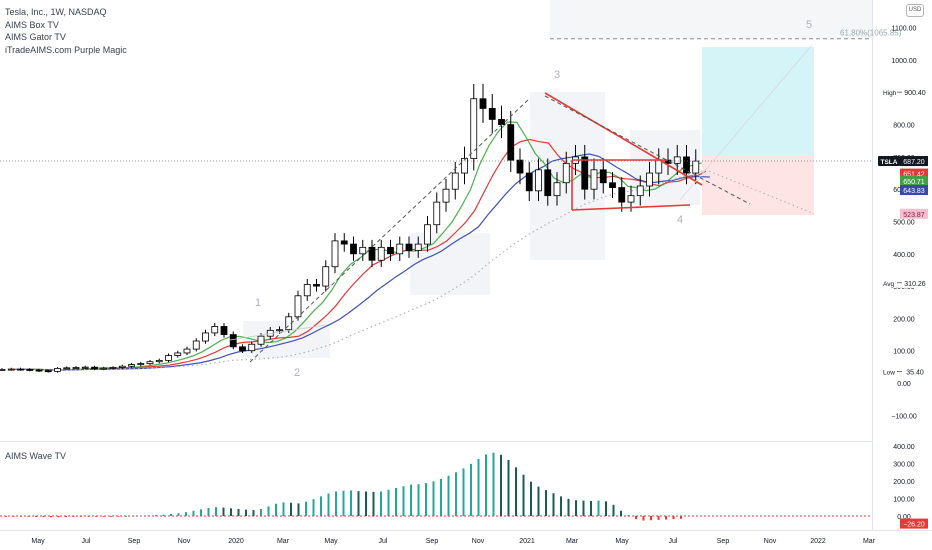 The image size is (932, 550). I want to click on wave-tick-label: 0.00, so click(904, 517).